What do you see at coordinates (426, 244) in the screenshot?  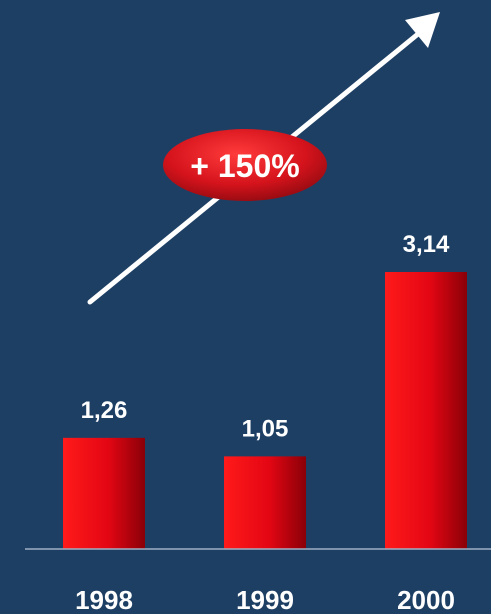 I see `value-label-2000: 3,14` at bounding box center [426, 244].